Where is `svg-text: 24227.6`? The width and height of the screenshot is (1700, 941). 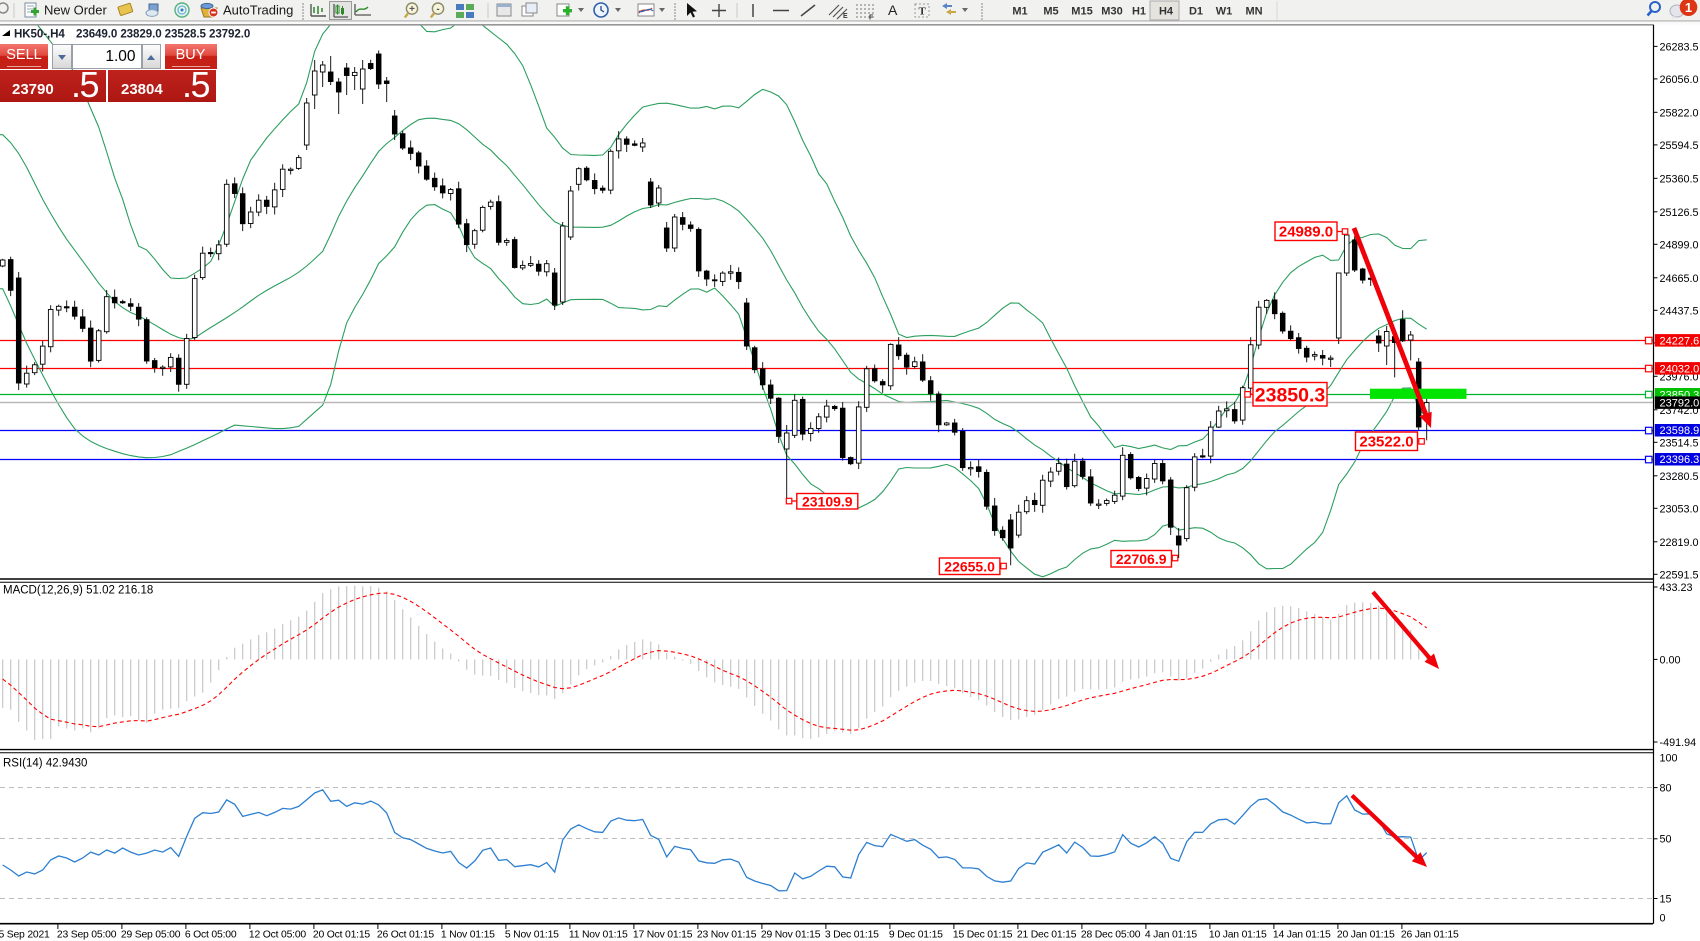
svg-text: 24227.6 is located at coordinates (1680, 341).